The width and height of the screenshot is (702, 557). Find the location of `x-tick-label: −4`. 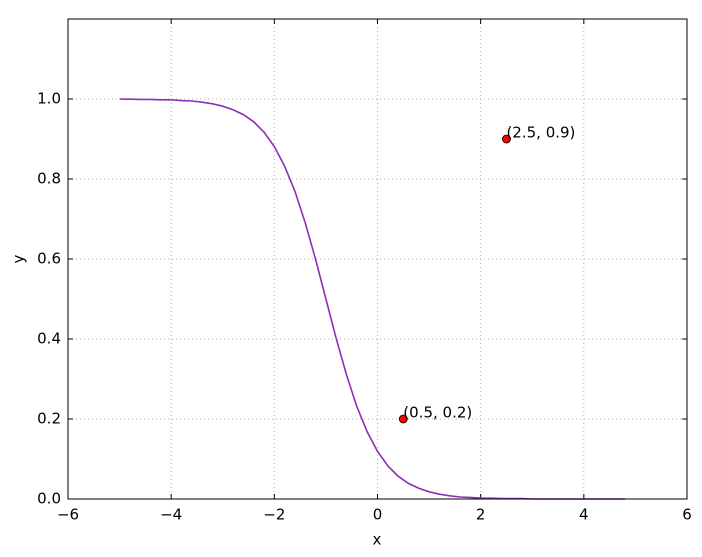

x-tick-label: −4 is located at coordinates (171, 515).